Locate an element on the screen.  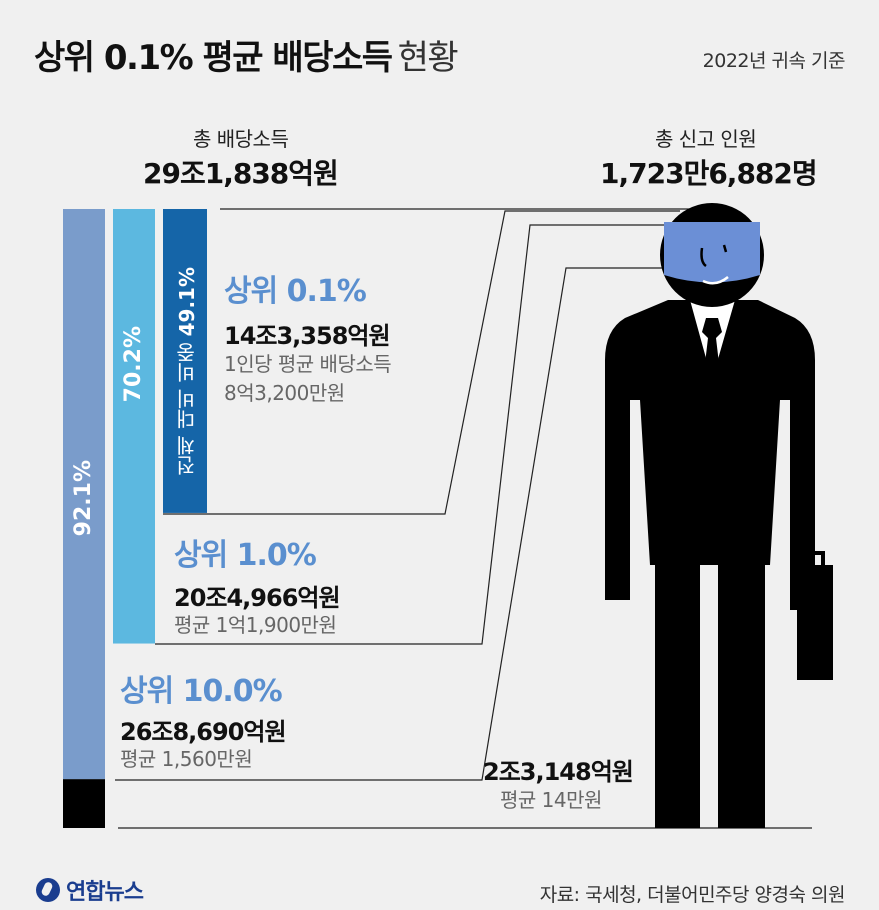
group-top1-amount: 20조4,966억원 is located at coordinates (257, 598).